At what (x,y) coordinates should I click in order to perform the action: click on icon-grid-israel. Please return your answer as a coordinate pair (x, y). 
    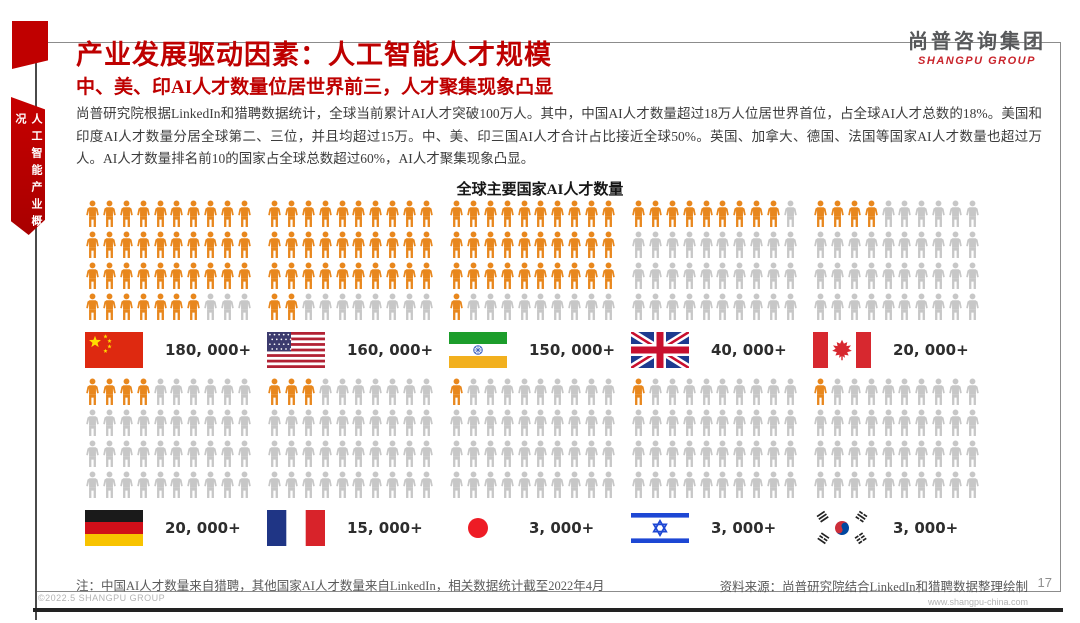
    Looking at the image, I should click on (715, 439).